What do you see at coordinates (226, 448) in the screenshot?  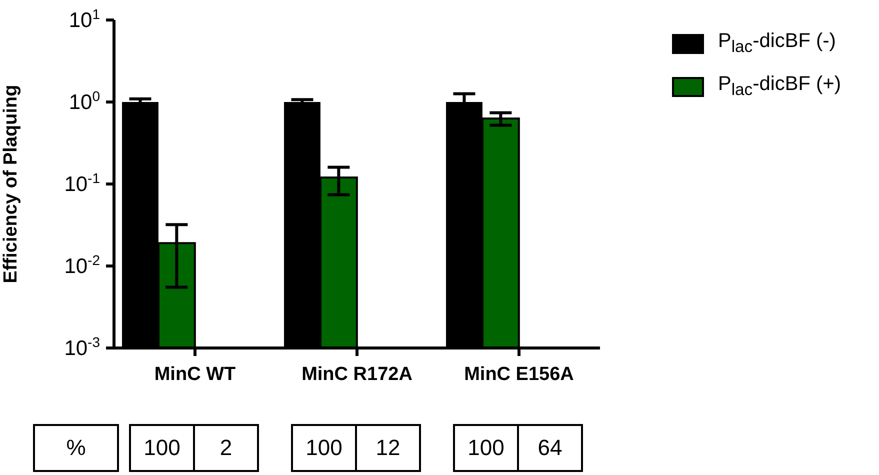 I see `text: 2` at bounding box center [226, 448].